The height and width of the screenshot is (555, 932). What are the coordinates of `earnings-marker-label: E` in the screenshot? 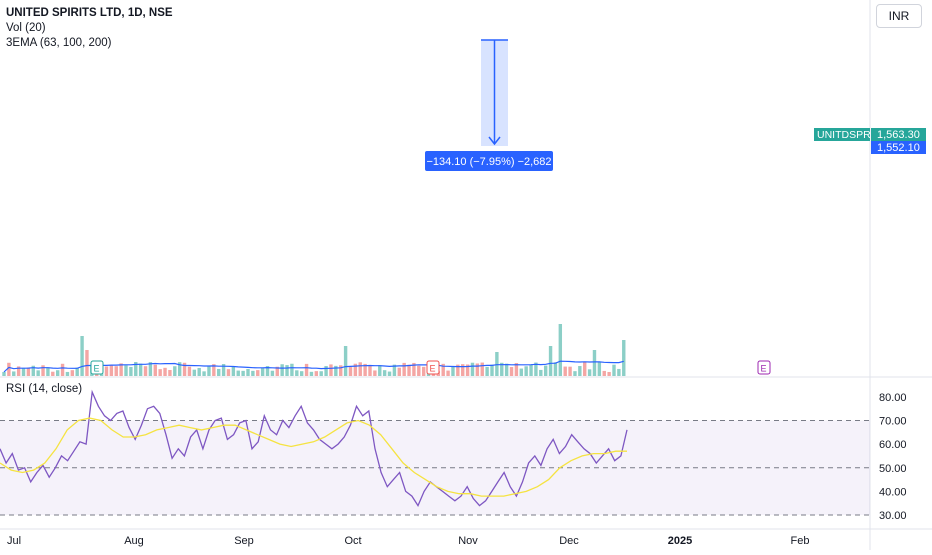 It's located at (433, 369).